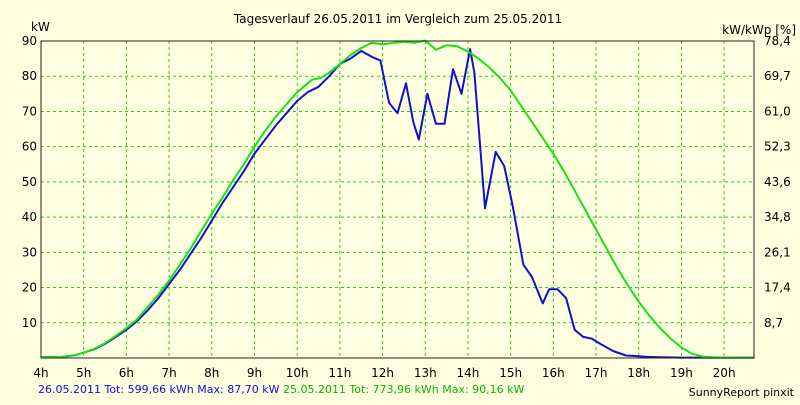  What do you see at coordinates (777, 111) in the screenshot?
I see `y-tick-label-right: 61,0` at bounding box center [777, 111].